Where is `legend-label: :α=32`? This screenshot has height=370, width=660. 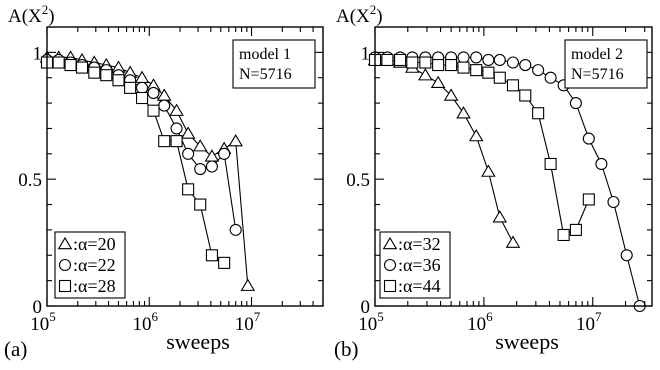 legend-label: :α=32 is located at coordinates (419, 244).